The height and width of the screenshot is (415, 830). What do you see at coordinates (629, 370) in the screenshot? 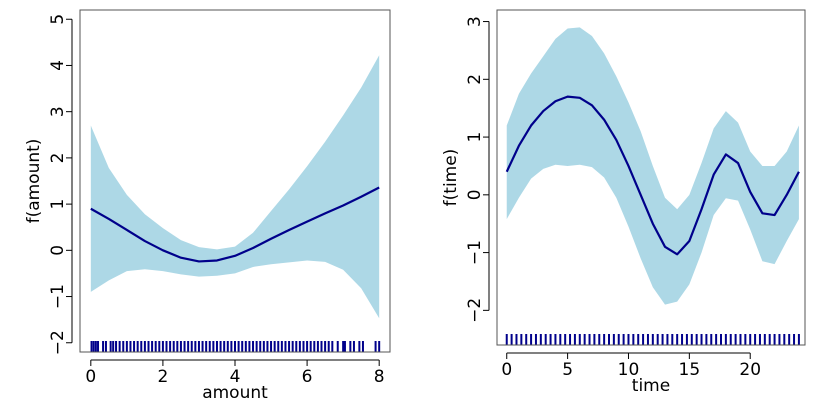
I see `chart1-x-tick-label: 10` at bounding box center [629, 370].